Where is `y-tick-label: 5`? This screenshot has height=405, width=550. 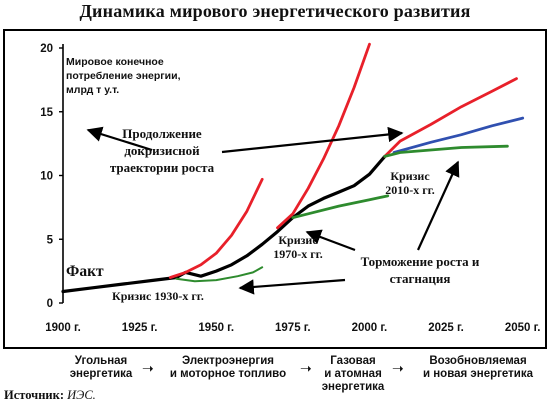
y-tick-label: 5 is located at coordinates (50, 240).